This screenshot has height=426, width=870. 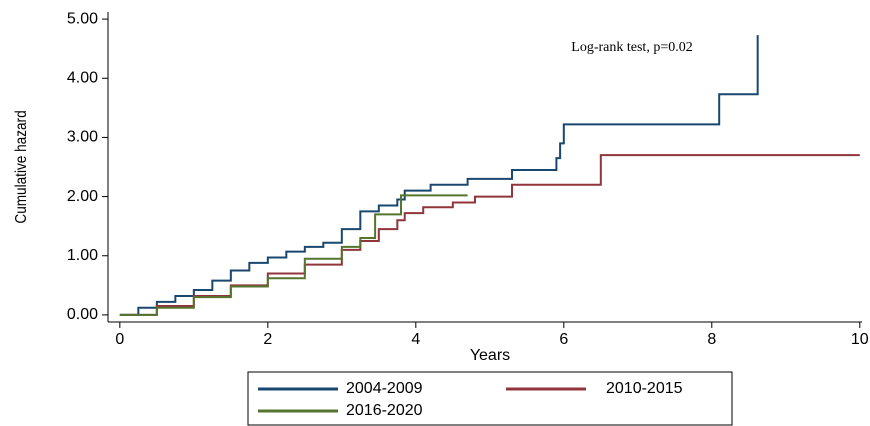 I want to click on x-tick-label: 6, so click(x=563, y=339).